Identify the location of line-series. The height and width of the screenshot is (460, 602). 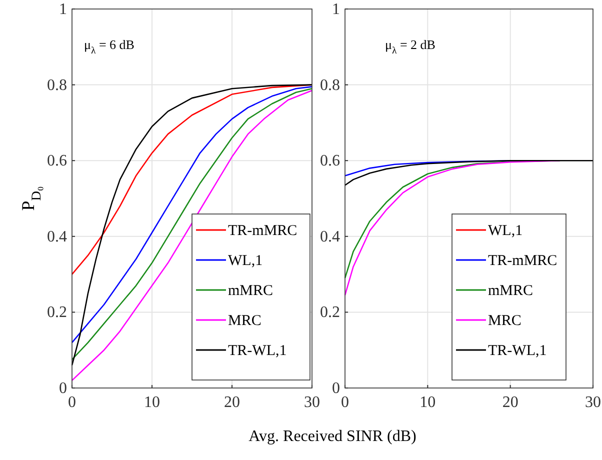
(469, 173).